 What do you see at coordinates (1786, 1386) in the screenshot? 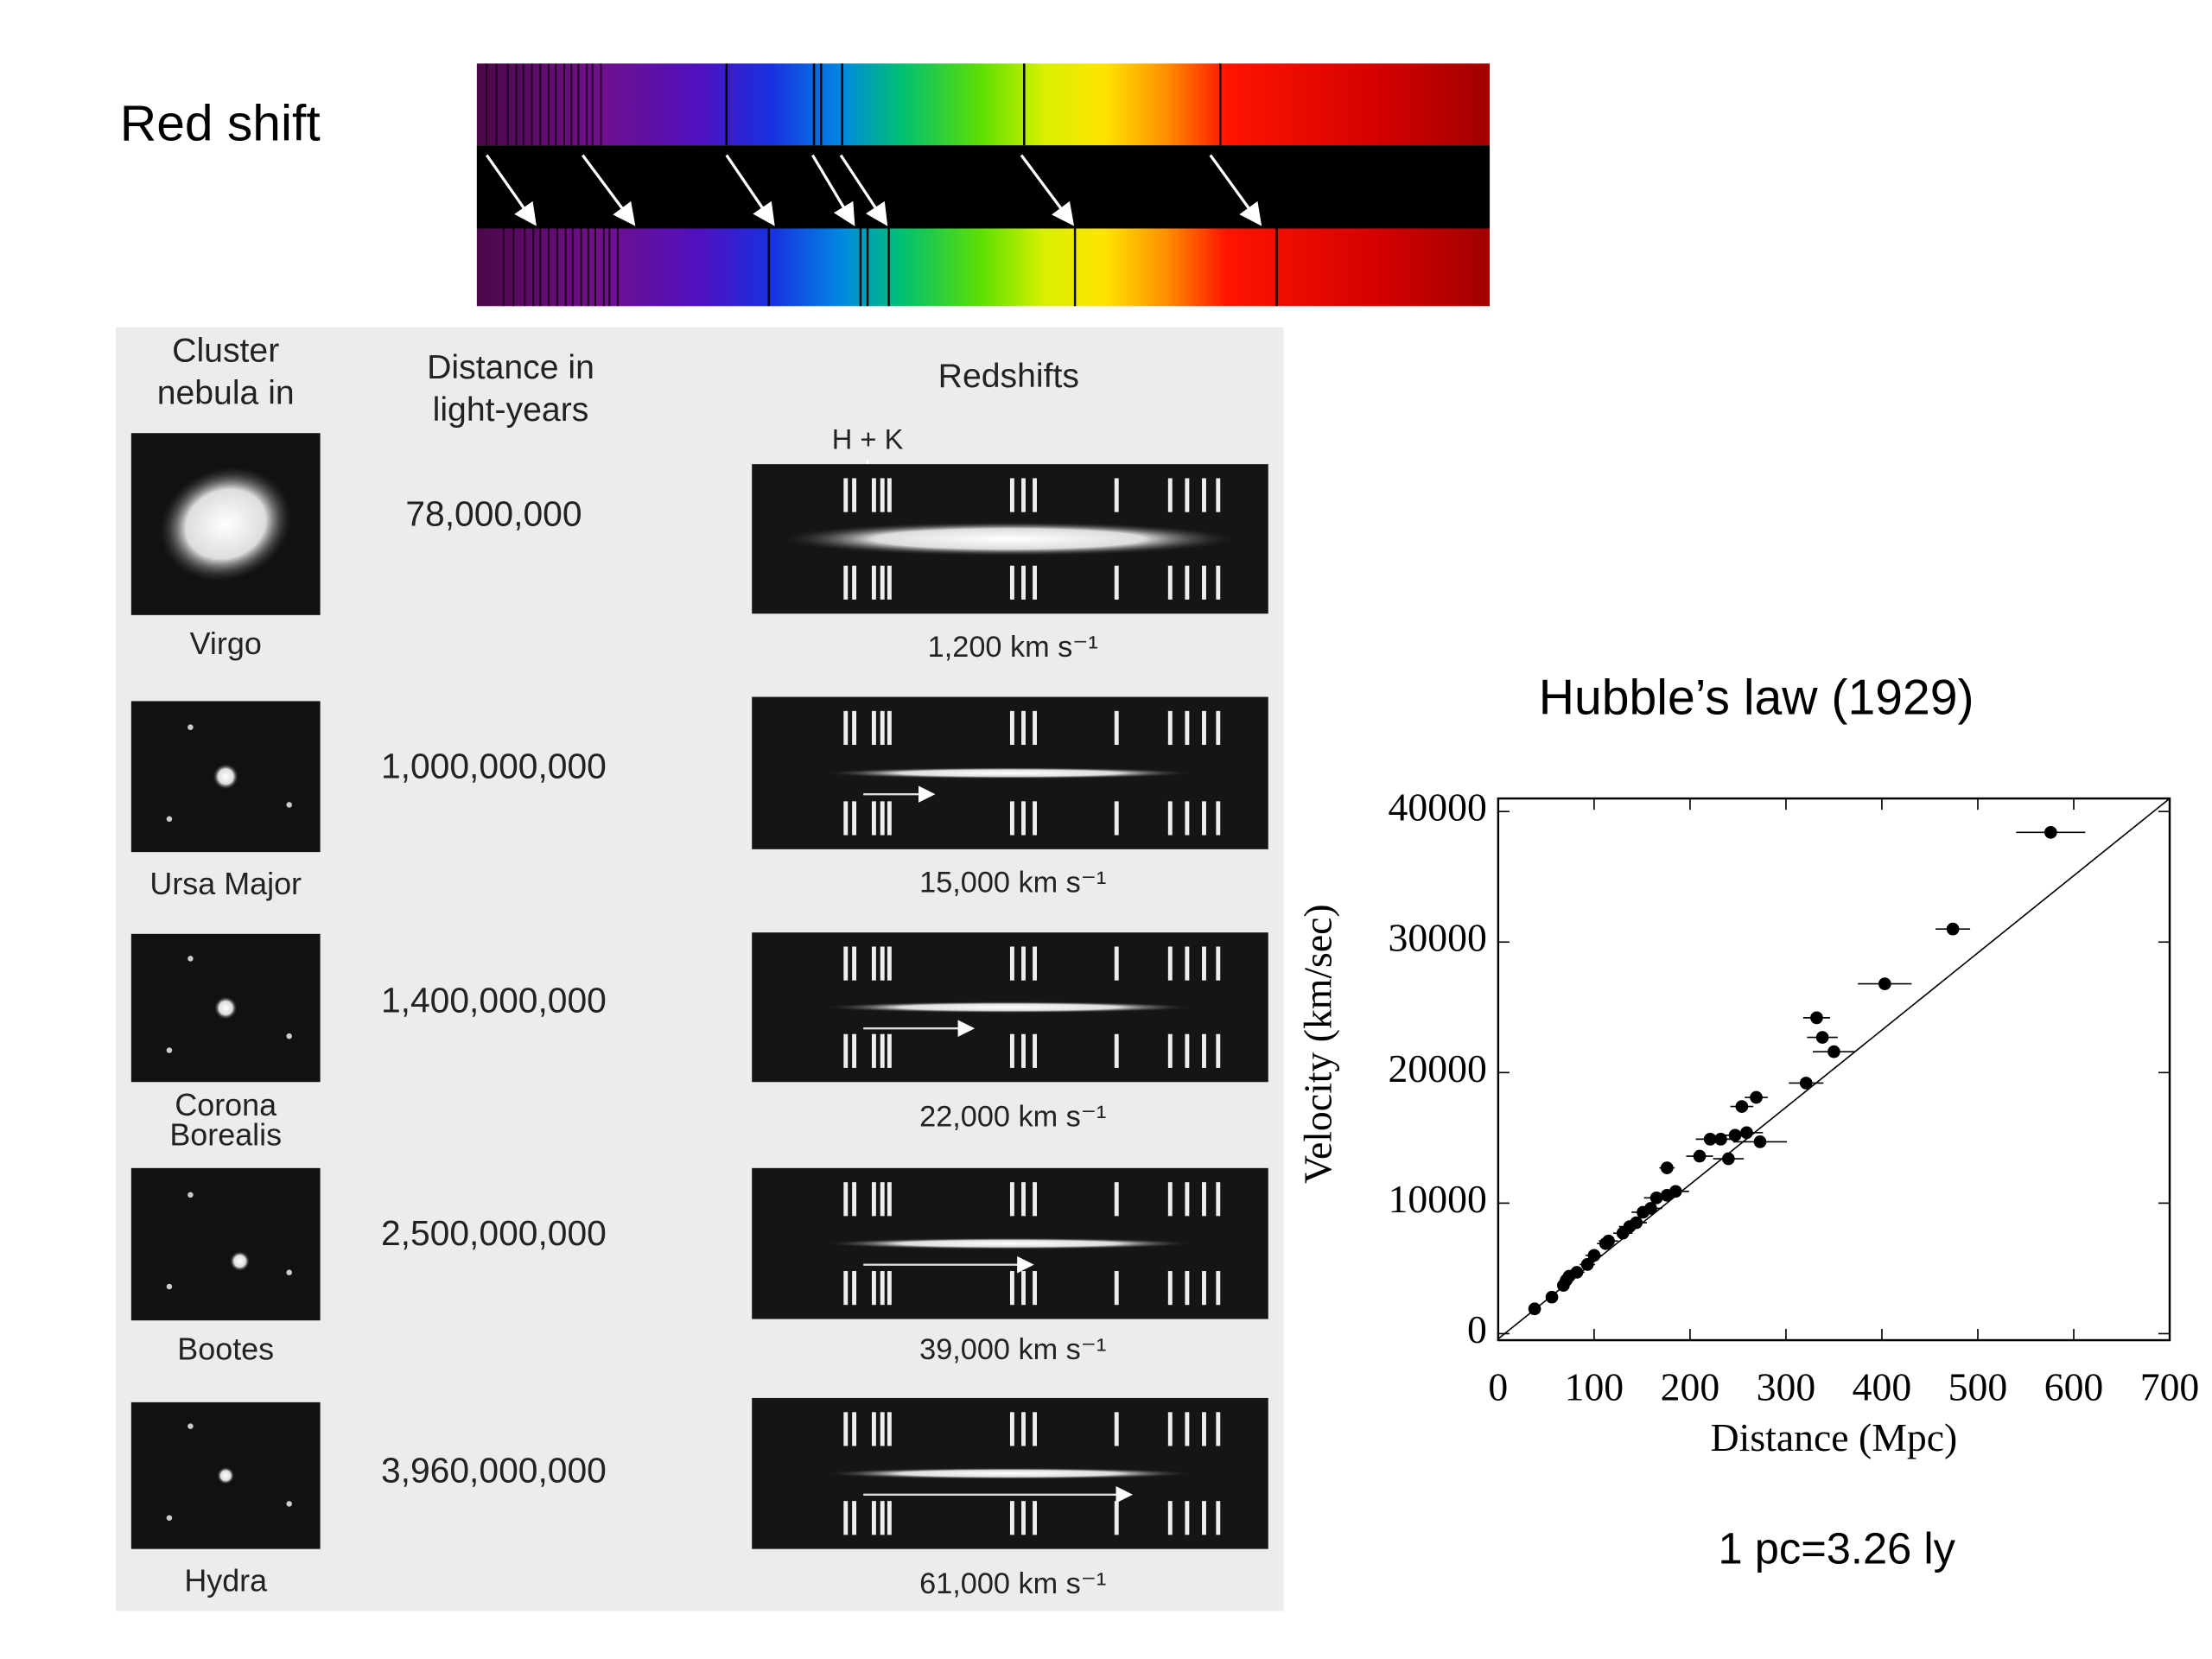
I see `x-tick-label: 300` at bounding box center [1786, 1386].